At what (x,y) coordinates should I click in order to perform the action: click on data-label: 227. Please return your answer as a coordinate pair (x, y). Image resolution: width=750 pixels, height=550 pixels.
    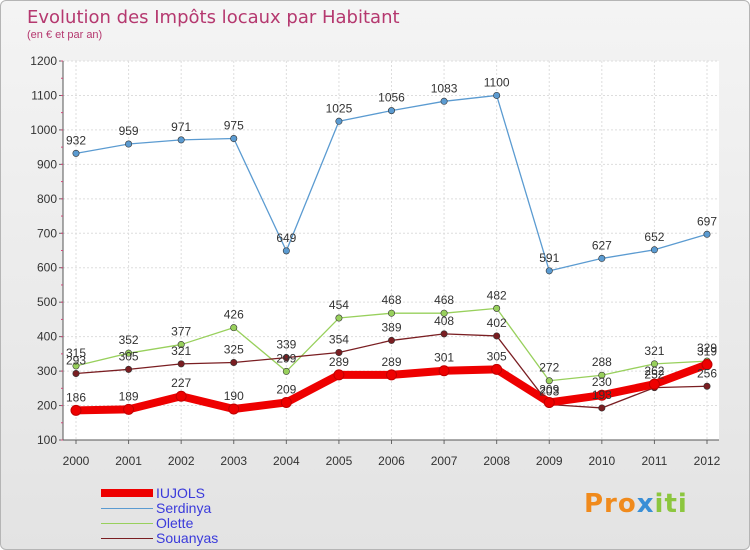
    Looking at the image, I should click on (181, 383).